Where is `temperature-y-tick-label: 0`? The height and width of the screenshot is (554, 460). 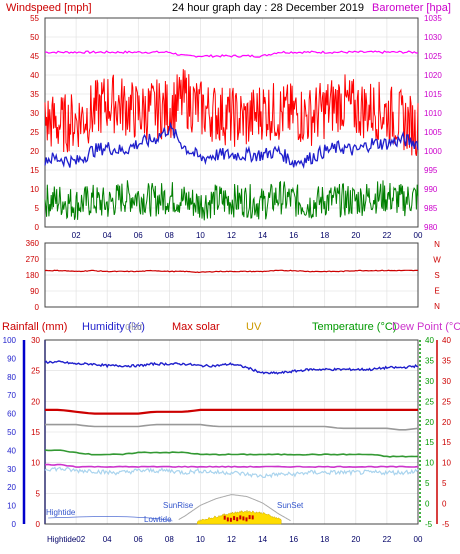
temperature-y-tick-label: 0 is located at coordinates (427, 504).